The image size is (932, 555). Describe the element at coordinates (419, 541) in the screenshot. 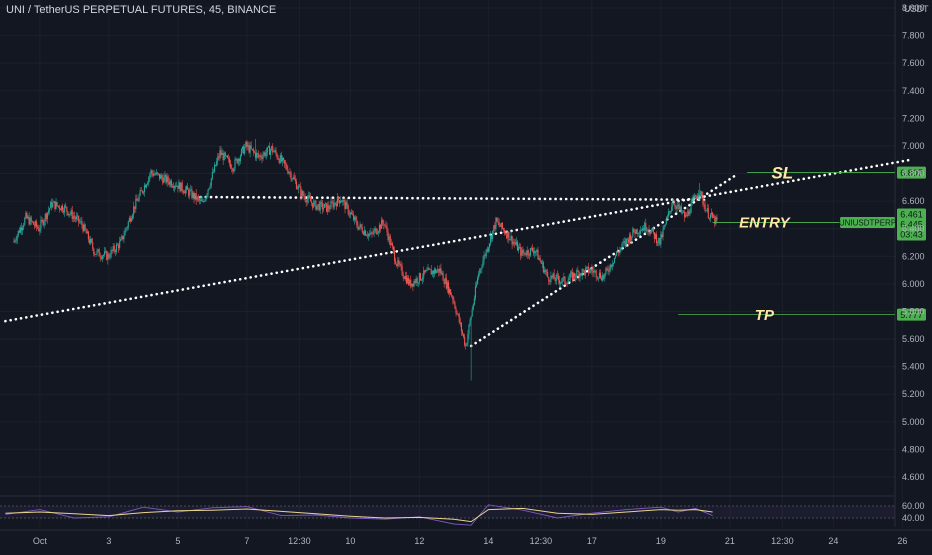

I see `time-tick-label: 12` at that location.